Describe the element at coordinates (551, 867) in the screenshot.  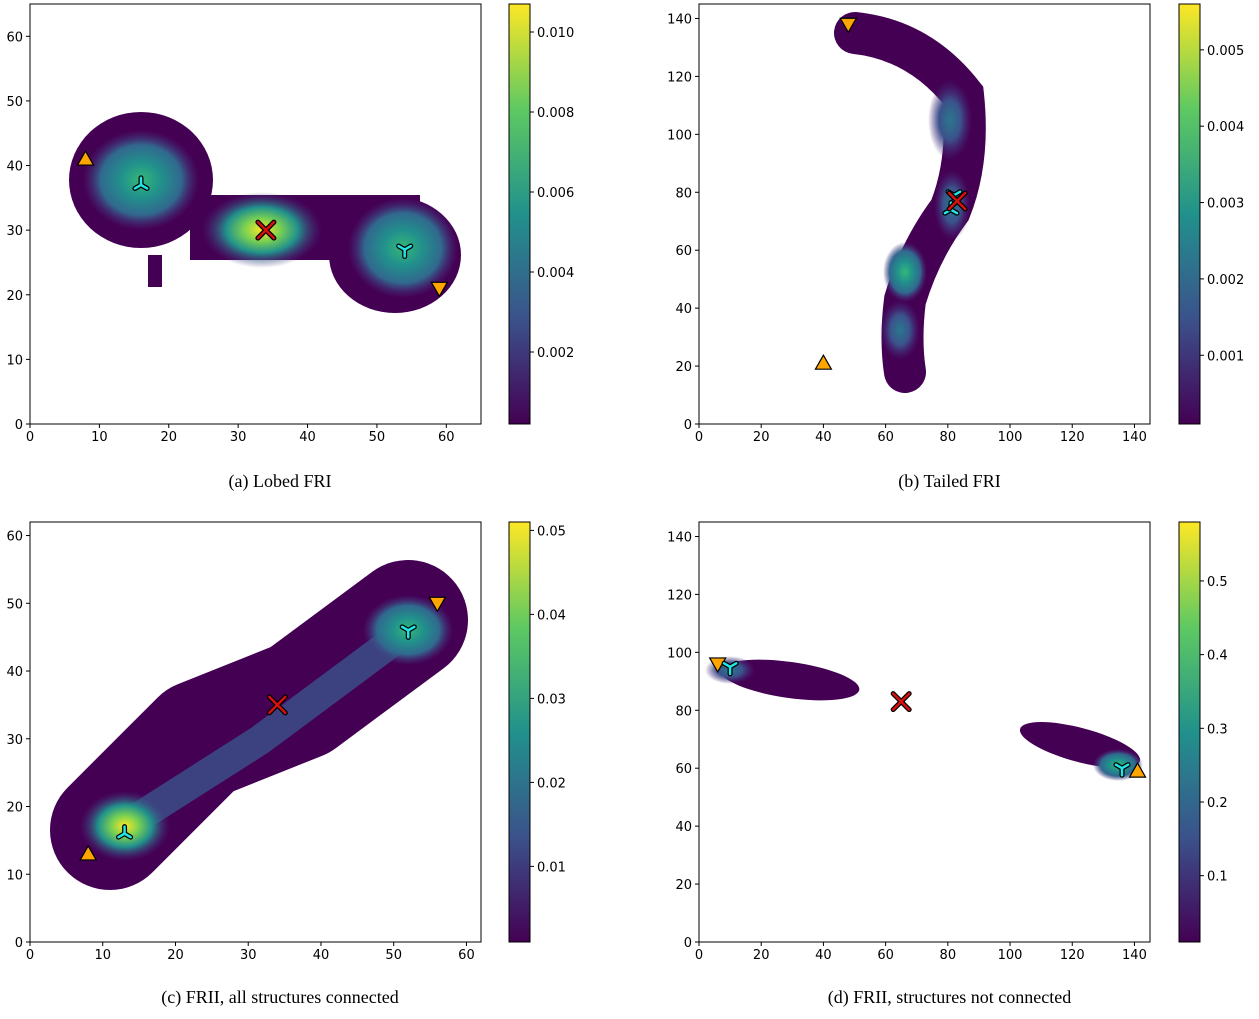
I see `colorbar-tick-label: 0.01` at that location.